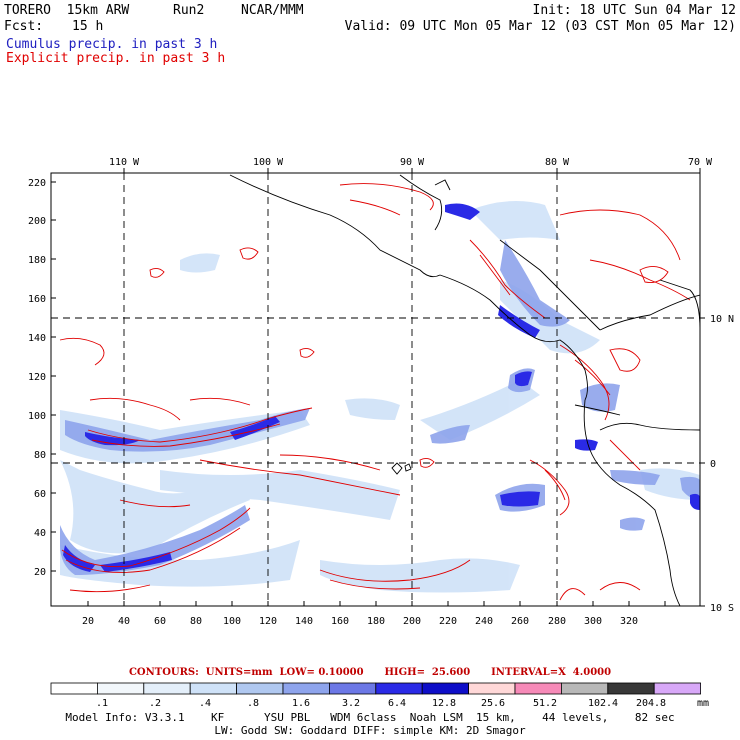 The height and width of the screenshot is (740, 740). Describe the element at coordinates (40, 572) in the screenshot. I see `y-tick-label: 20` at that location.